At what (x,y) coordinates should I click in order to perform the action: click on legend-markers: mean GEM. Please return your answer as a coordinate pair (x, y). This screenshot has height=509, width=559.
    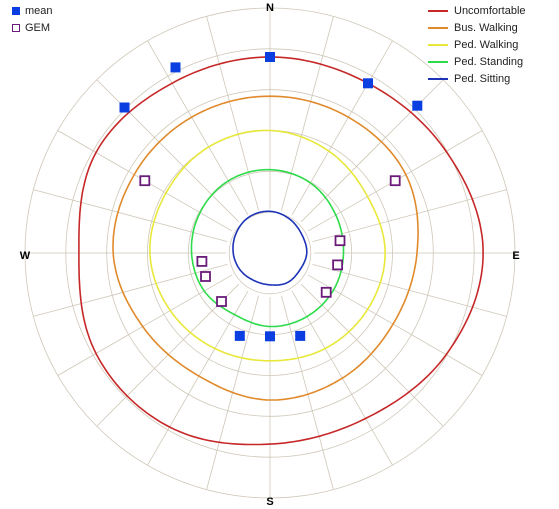
    Looking at the image, I should click on (32, 19).